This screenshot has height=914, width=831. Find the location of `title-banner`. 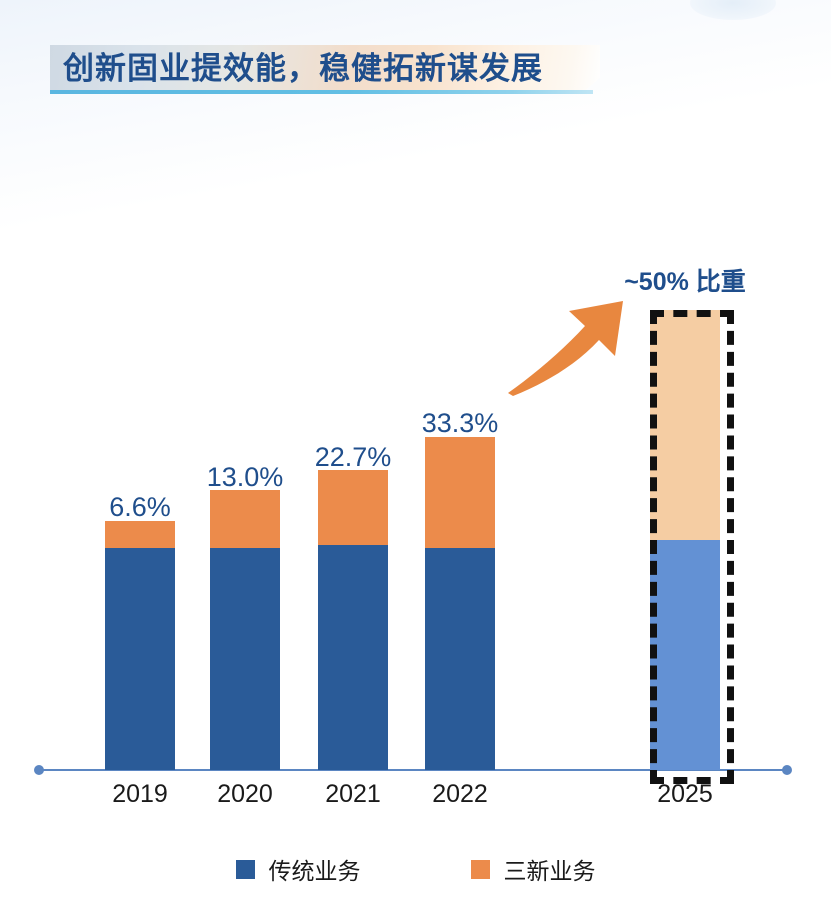

title-banner is located at coordinates (325, 68).